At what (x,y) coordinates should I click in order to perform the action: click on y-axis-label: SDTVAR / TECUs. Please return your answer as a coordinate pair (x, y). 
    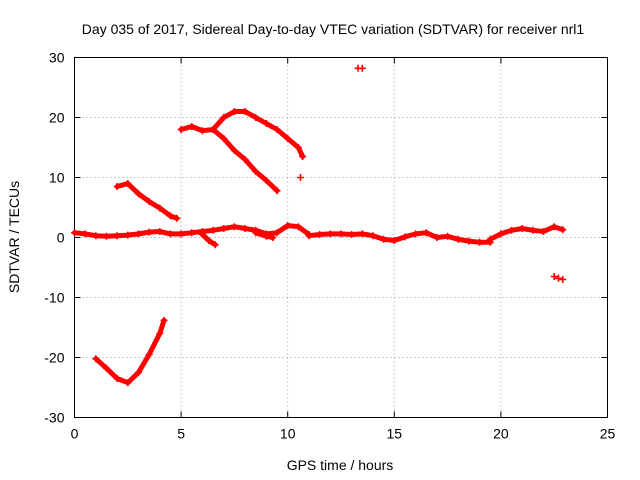
    Looking at the image, I should click on (14, 237).